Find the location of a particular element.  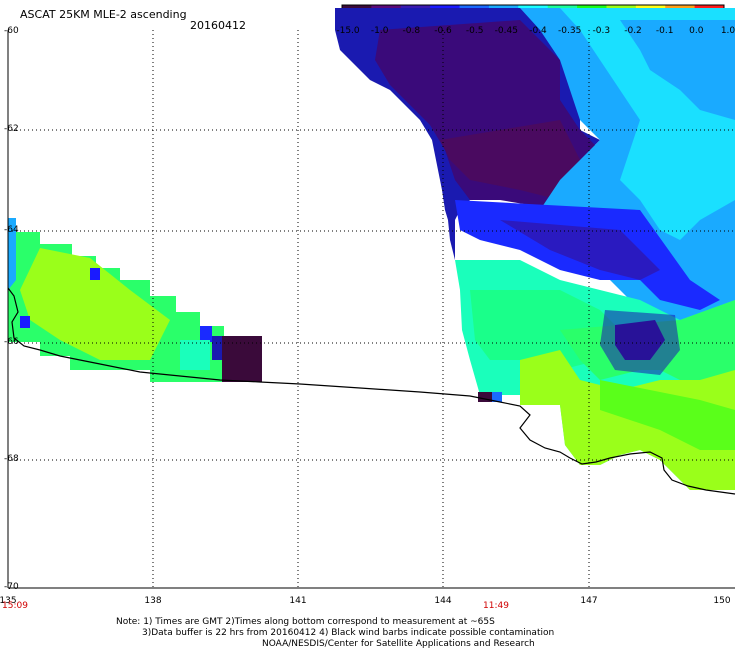

time-label-east: 11:49 is located at coordinates (496, 606).